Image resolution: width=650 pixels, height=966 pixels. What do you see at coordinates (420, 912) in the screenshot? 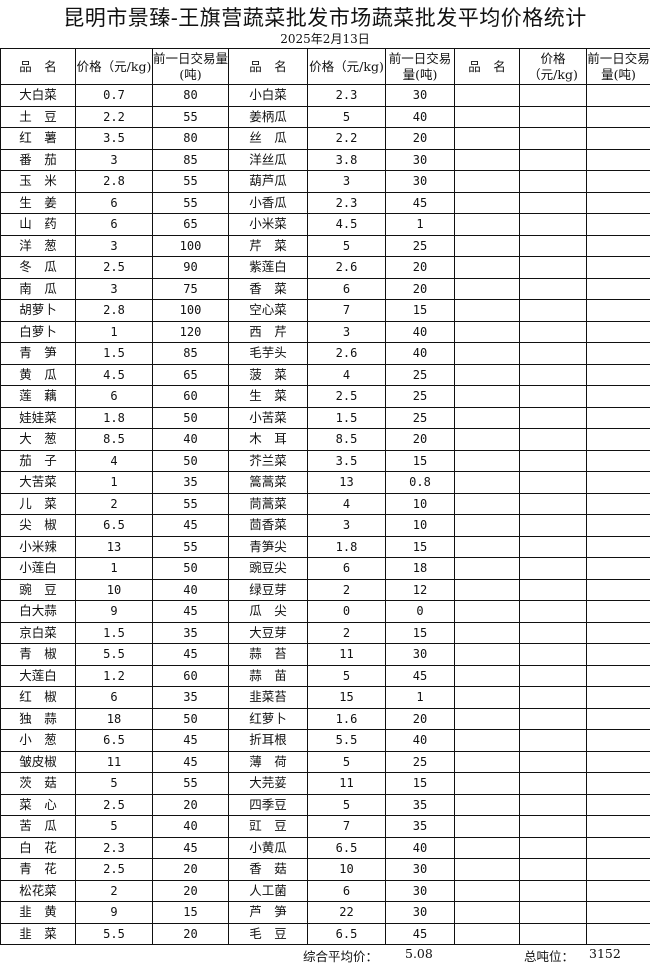
I see `item-volume: 30` at bounding box center [420, 912].